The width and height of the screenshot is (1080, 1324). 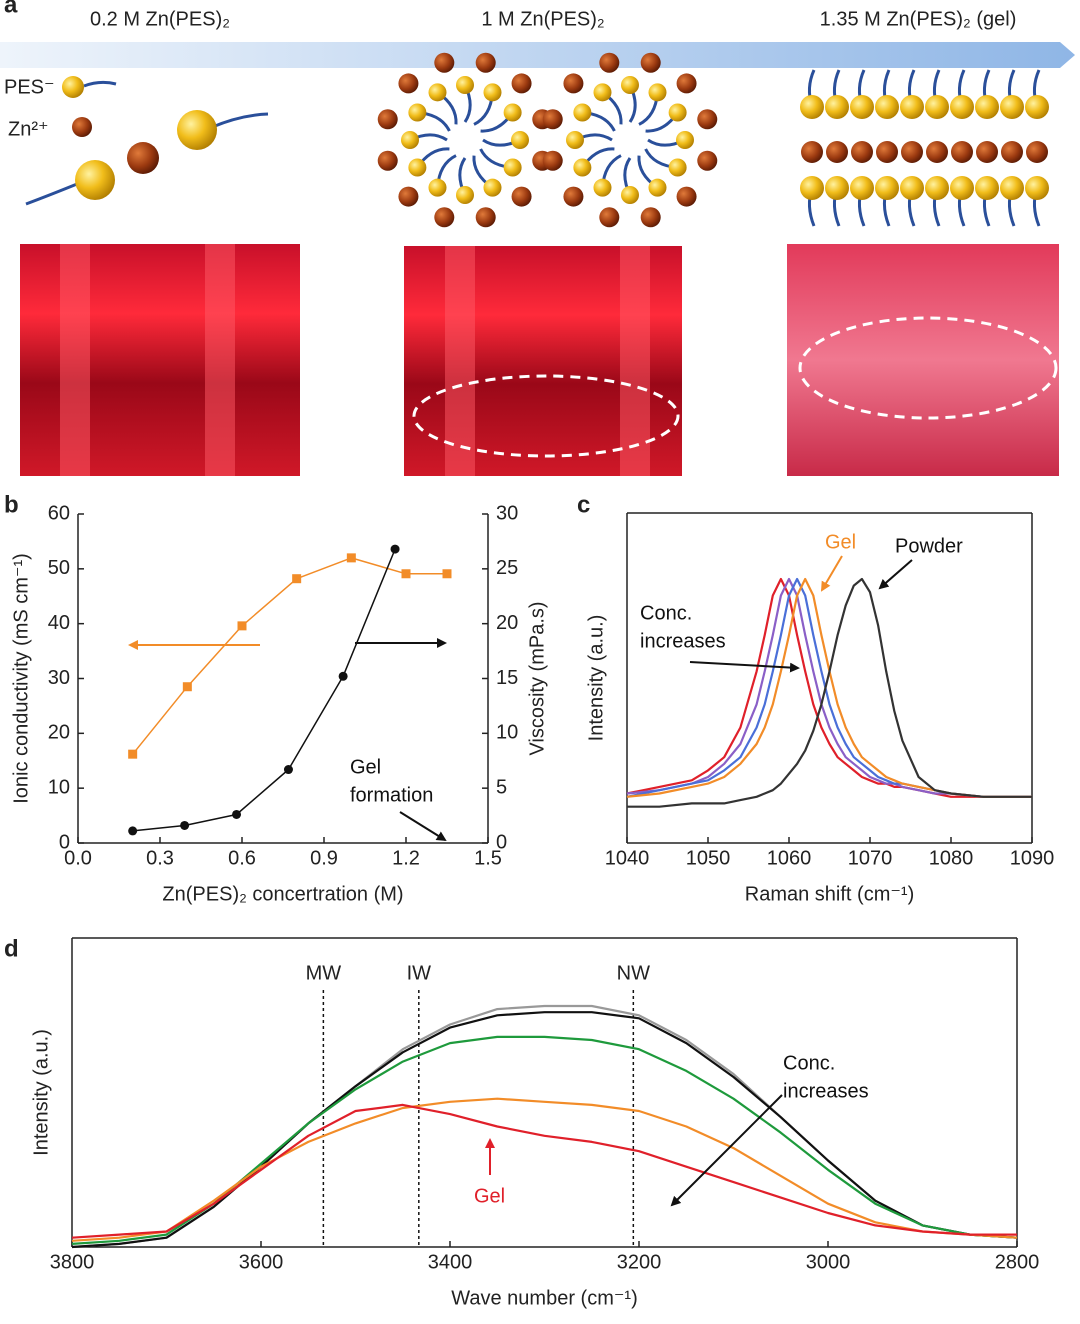 I want to click on y2-tick-label: 5, so click(x=501, y=787).